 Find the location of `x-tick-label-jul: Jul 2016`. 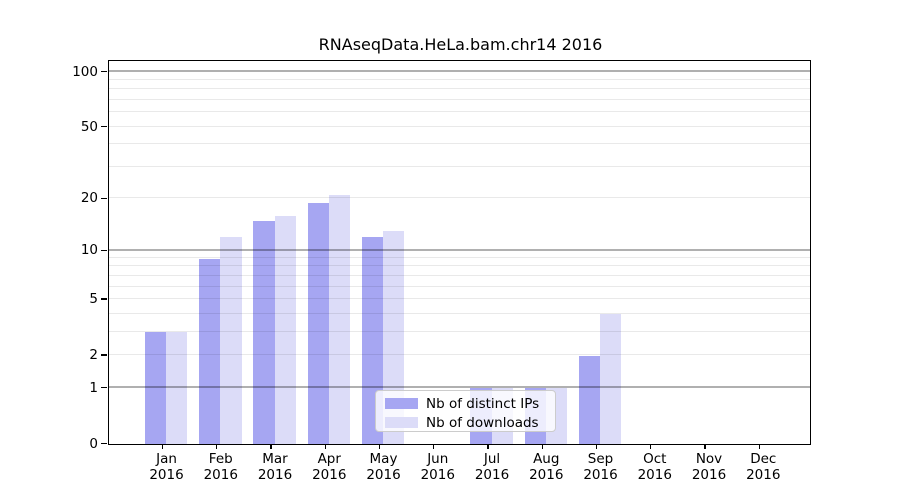

x-tick-label-jul: Jul 2016 is located at coordinates (492, 467).